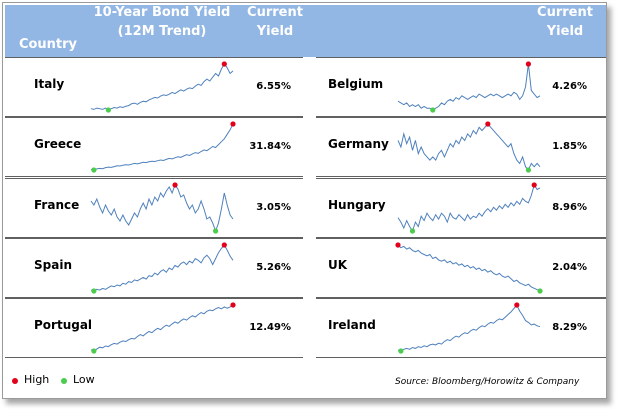 The height and width of the screenshot is (409, 619). What do you see at coordinates (275, 12) in the screenshot?
I see `header-yield-left-line1: Current` at bounding box center [275, 12].